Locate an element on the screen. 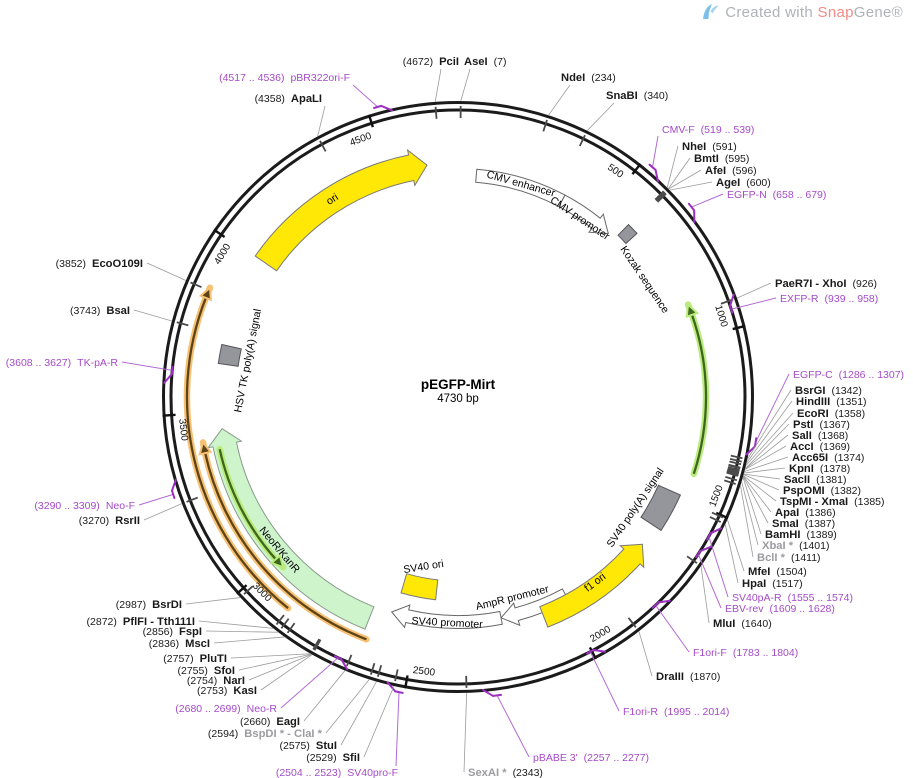 This screenshot has width=913, height=778. enzyme-label-PciI: (4672) PciI is located at coordinates (431, 62).